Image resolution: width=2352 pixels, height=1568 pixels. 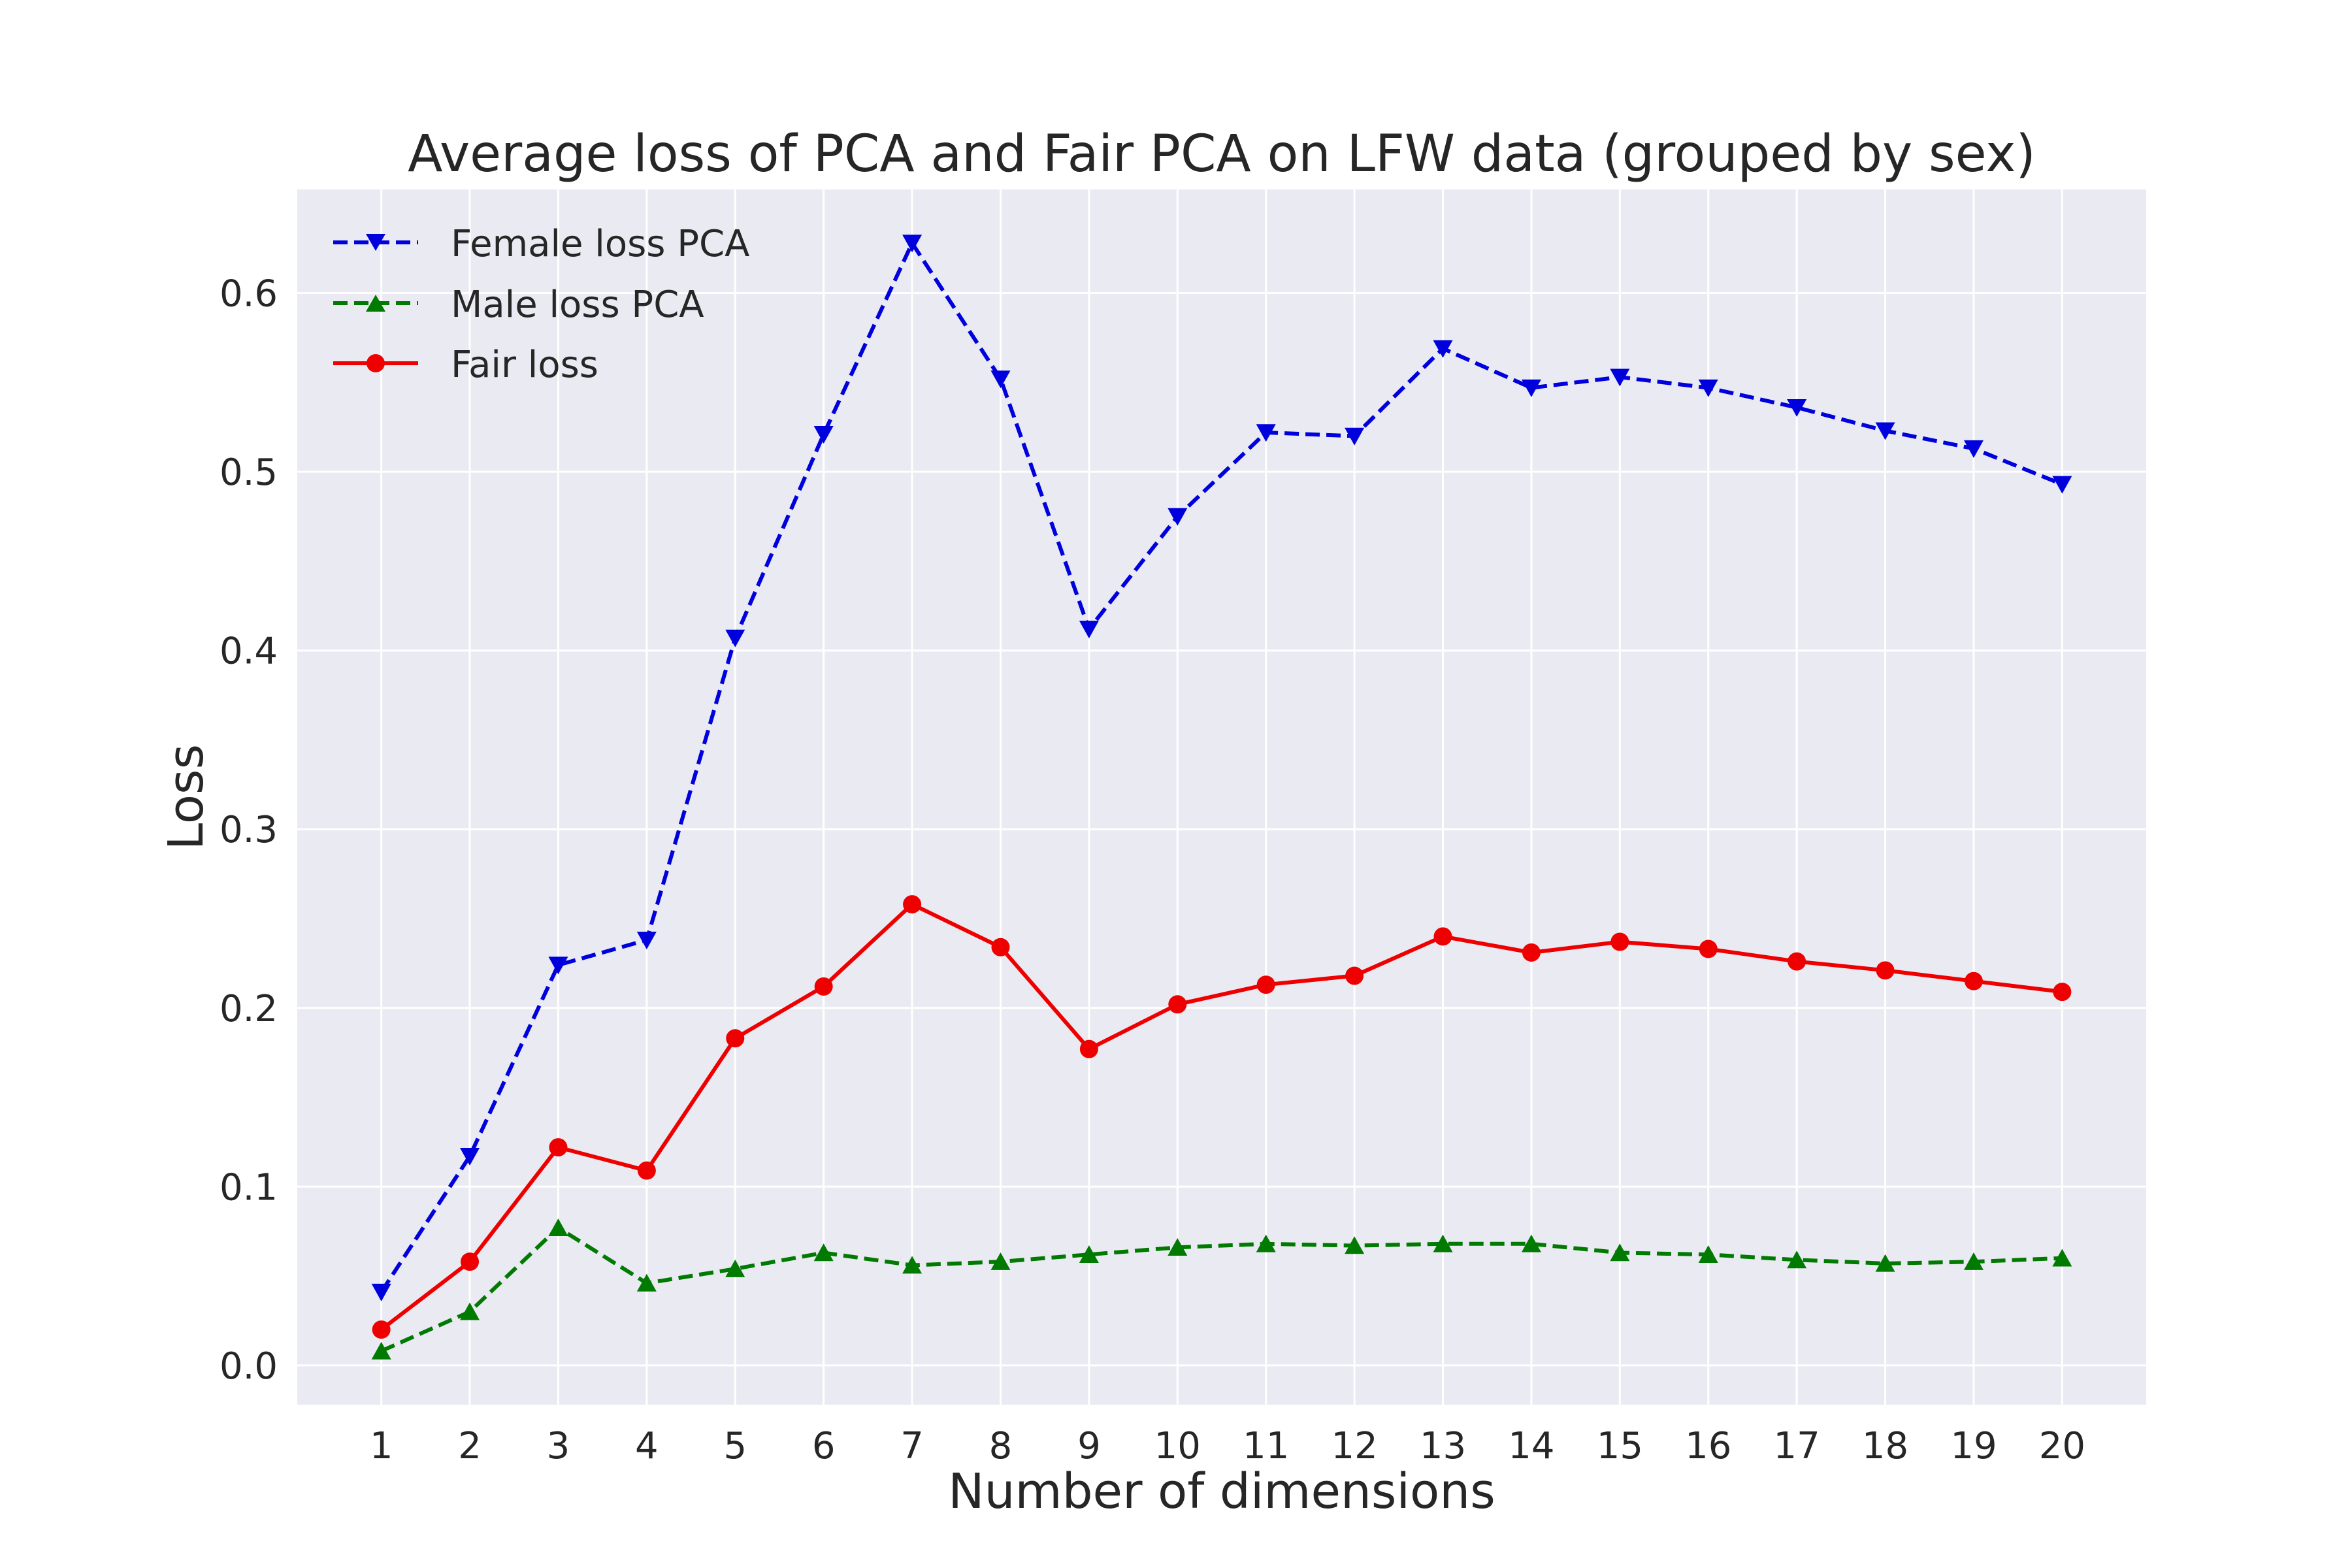 I want to click on x-tick-label: 12, so click(x=1354, y=1446).